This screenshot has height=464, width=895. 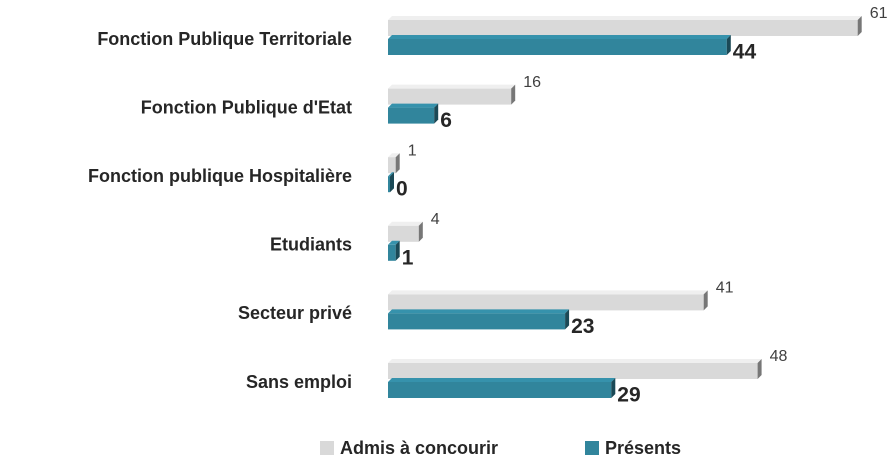 I want to click on category-label: Sans emploi, so click(x=299, y=382).